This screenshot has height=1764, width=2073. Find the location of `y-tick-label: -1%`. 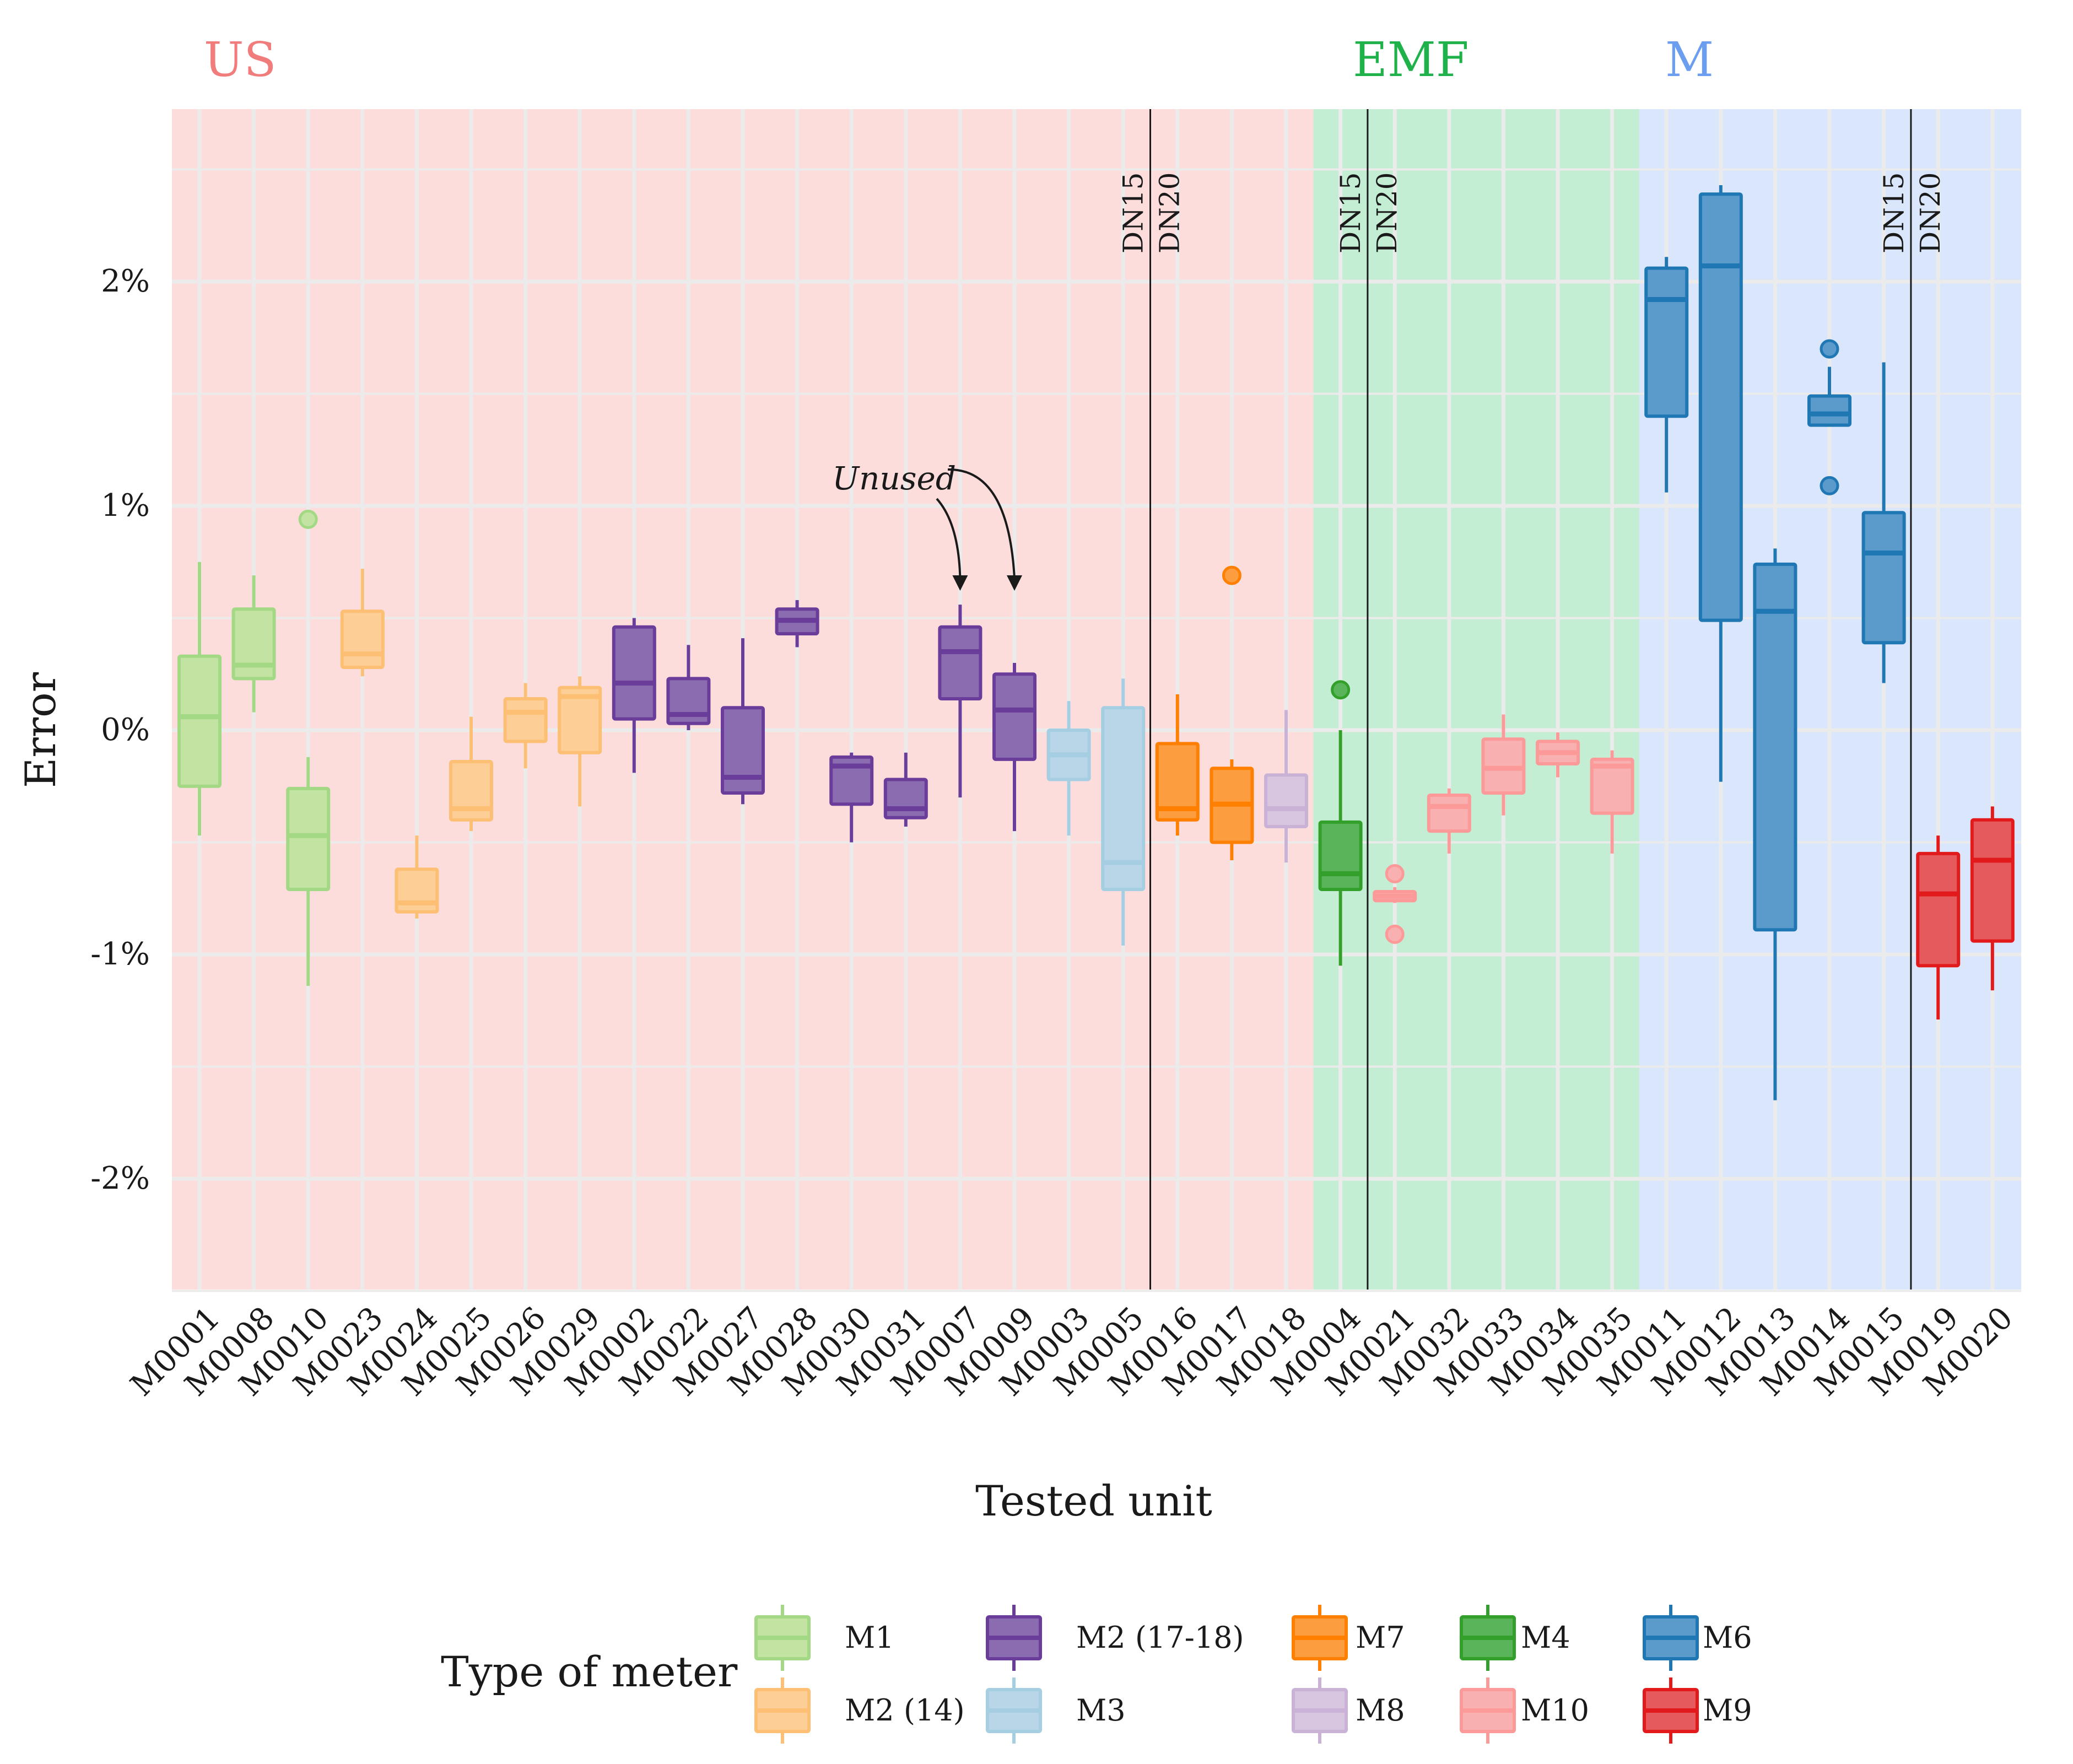

y-tick-label: -1% is located at coordinates (120, 954).